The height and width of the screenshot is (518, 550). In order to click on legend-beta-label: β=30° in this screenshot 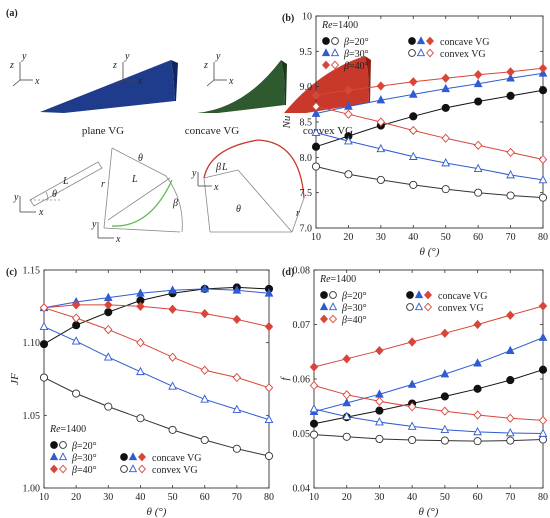, I will do `click(354, 308)`.